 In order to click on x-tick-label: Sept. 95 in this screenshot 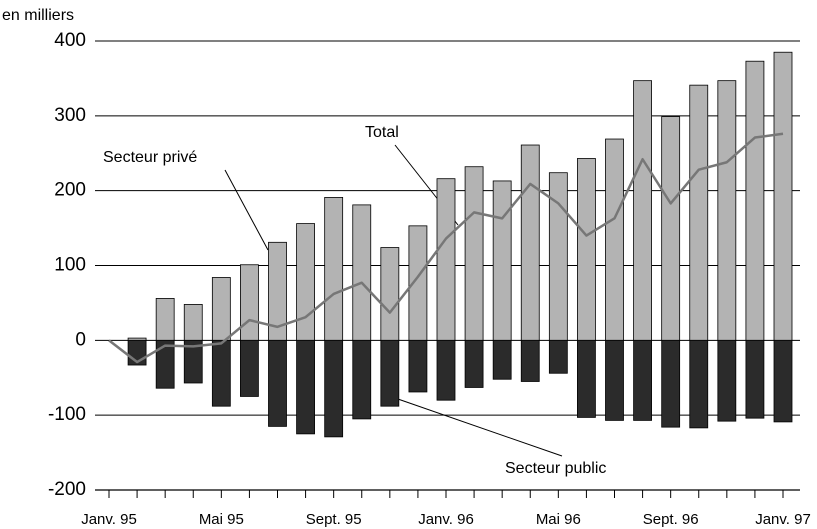, I will do `click(334, 519)`.